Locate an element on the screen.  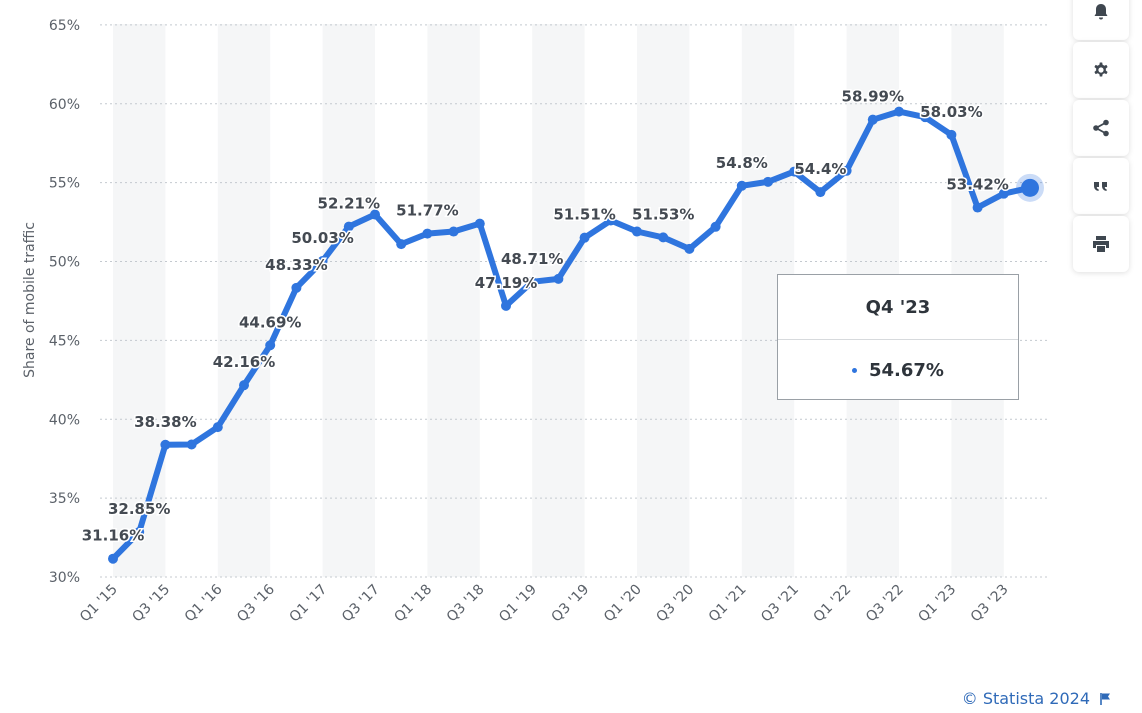
chart-toolbar is located at coordinates (1102, 137).